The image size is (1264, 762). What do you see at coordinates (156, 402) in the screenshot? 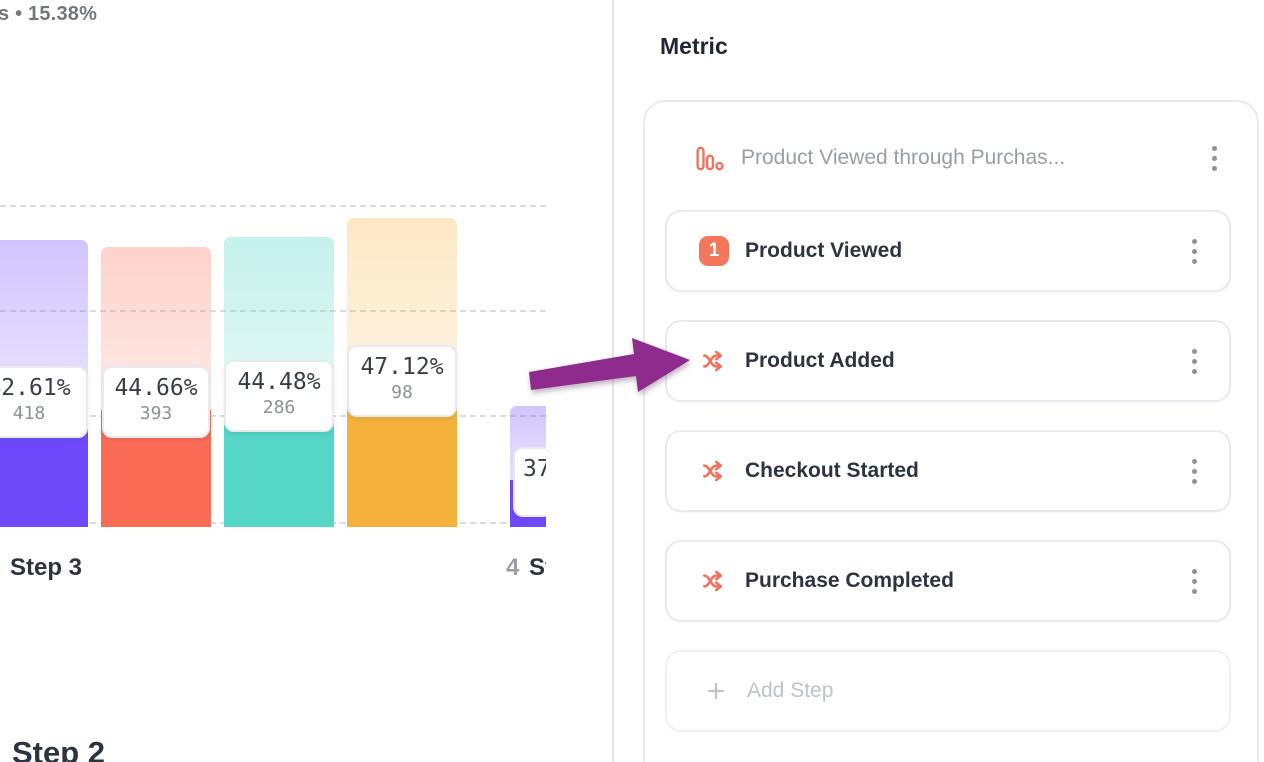
I see `bar-value-label: 44.66% 393` at bounding box center [156, 402].